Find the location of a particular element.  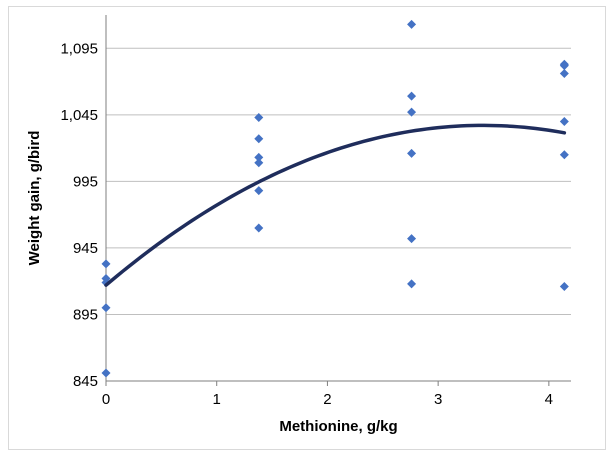

y-tick-label: 1,045 is located at coordinates (79, 115).